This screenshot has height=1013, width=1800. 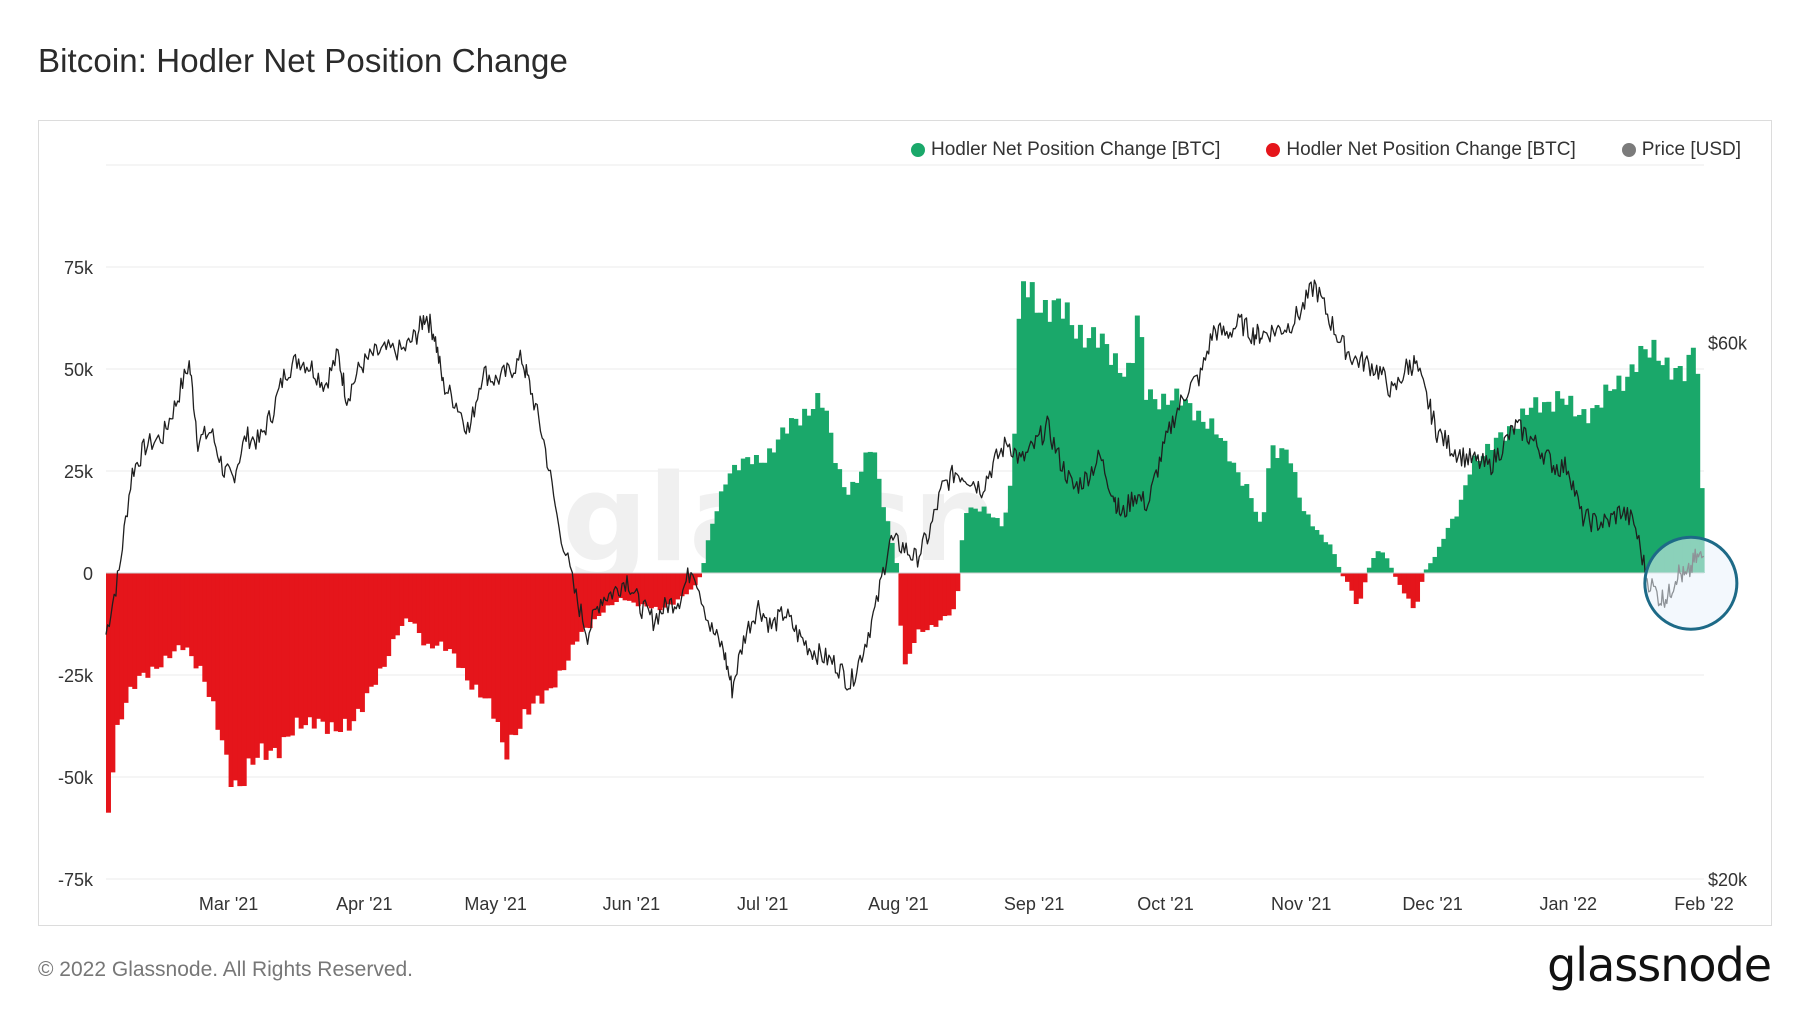 What do you see at coordinates (1065, 150) in the screenshot?
I see `legend-item-positive: Hodler Net Position Change [BTC]` at bounding box center [1065, 150].